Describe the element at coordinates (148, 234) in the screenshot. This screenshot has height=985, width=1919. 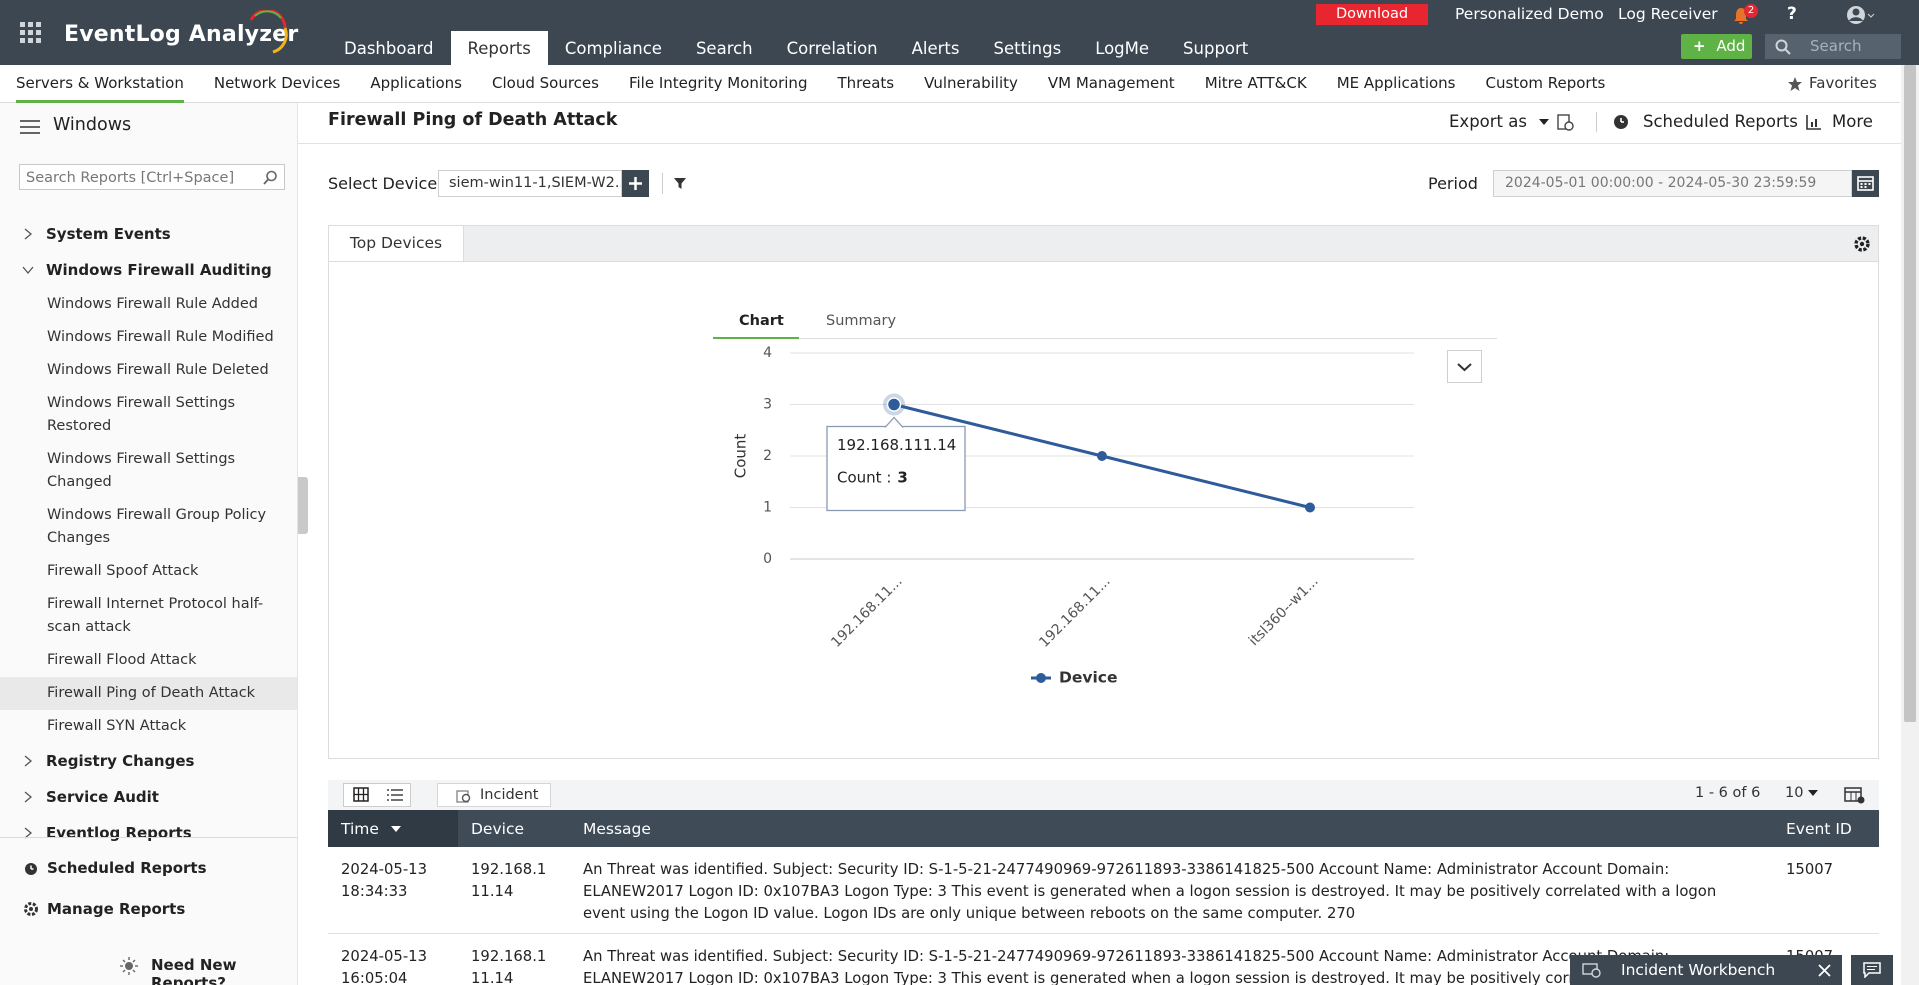
I see `report-group: System Events` at that location.